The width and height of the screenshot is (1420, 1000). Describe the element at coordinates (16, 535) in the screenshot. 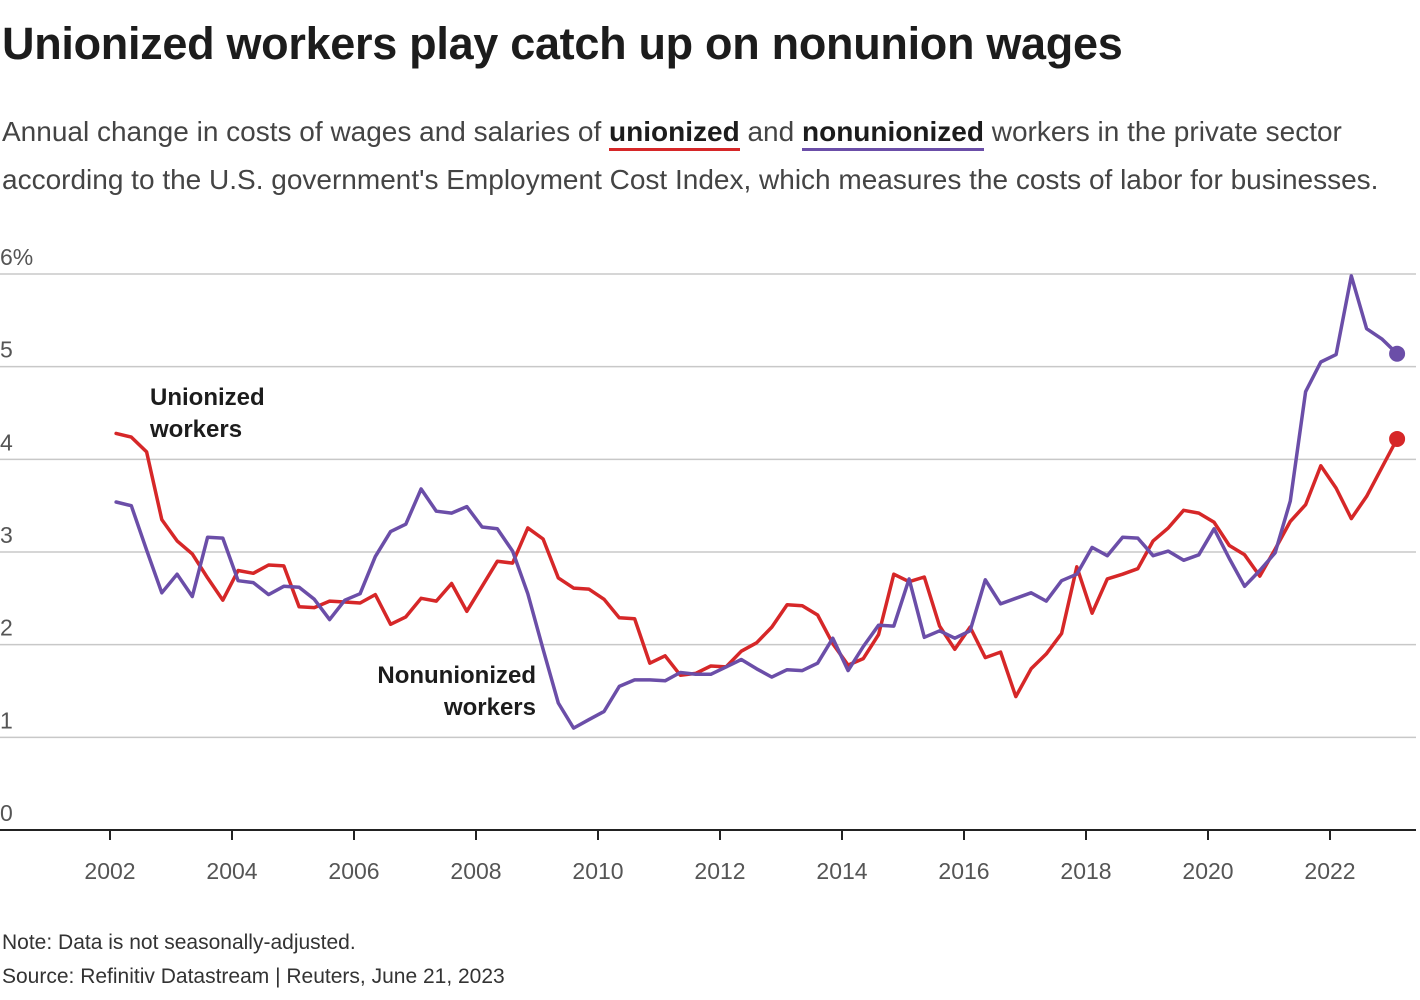

I see `y-axis-labels: 0 1 2 3 4 5 6%` at that location.